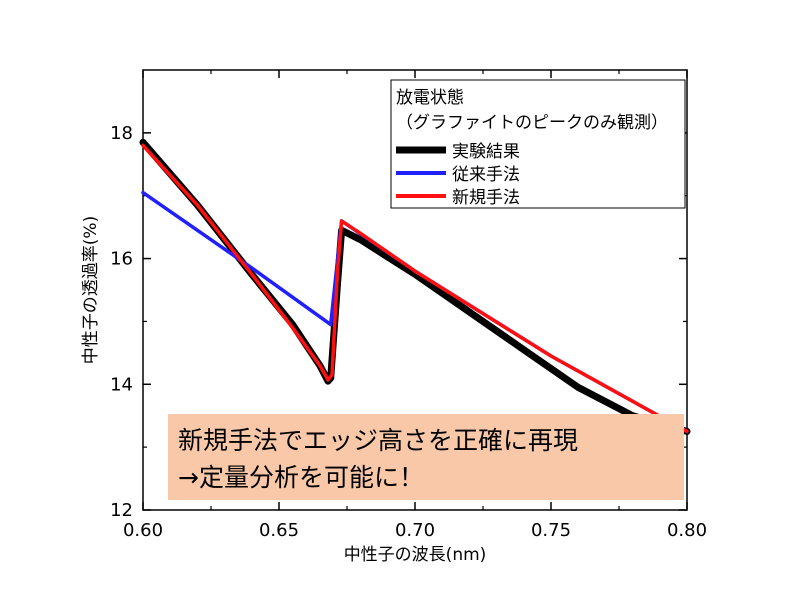 Image resolution: width=800 pixels, height=612 pixels. Describe the element at coordinates (121, 384) in the screenshot. I see `y-tick-label: 14` at that location.